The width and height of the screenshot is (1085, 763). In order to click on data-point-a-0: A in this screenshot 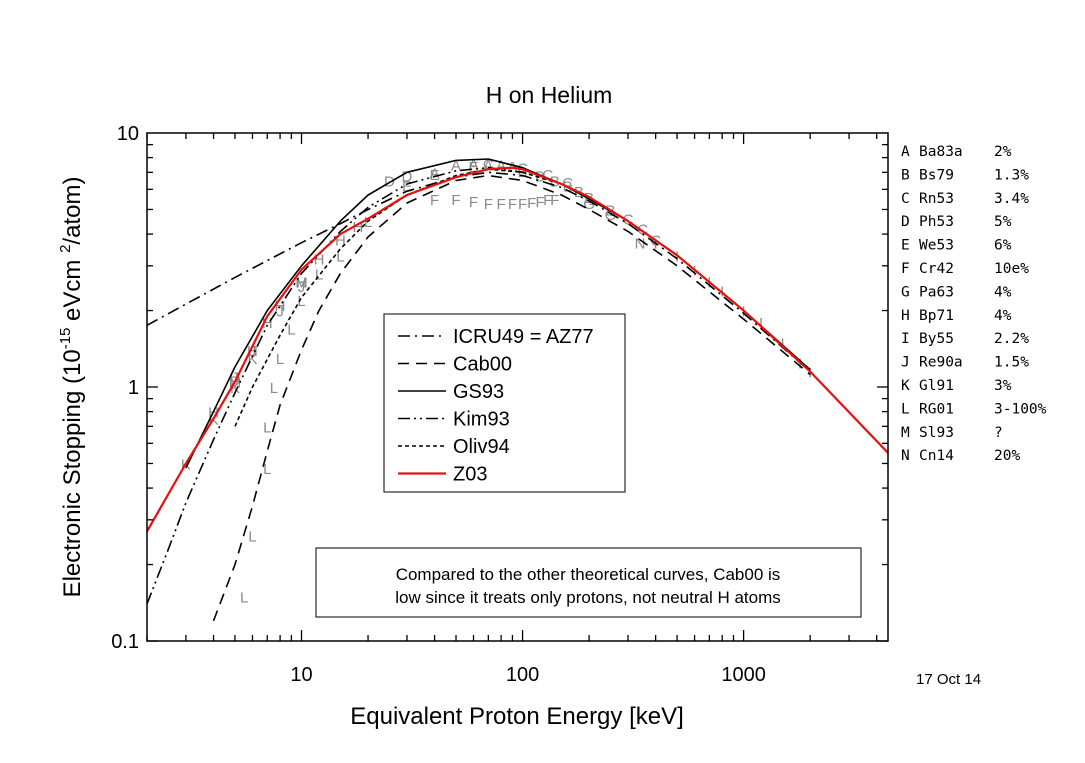, I will do `click(435, 173)`.